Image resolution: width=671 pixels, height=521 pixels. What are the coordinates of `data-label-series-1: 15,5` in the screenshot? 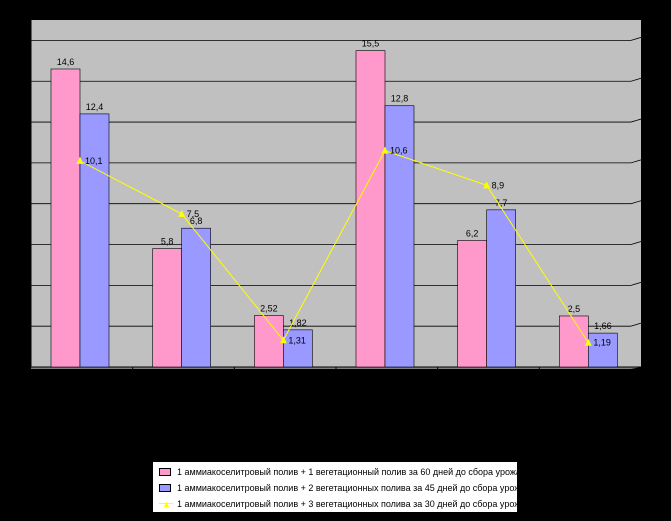 It's located at (371, 44).